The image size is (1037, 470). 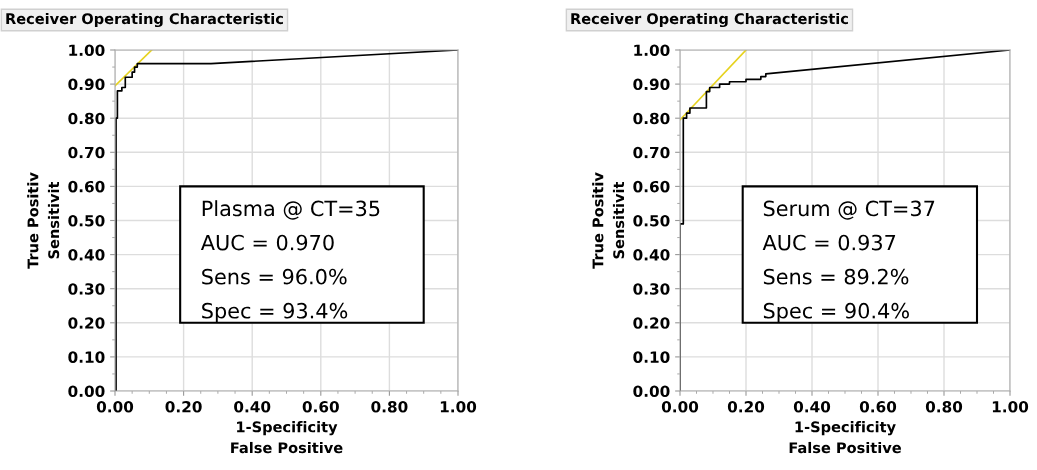 What do you see at coordinates (275, 312) in the screenshot?
I see `annotation: Spec = 93.4%` at bounding box center [275, 312].